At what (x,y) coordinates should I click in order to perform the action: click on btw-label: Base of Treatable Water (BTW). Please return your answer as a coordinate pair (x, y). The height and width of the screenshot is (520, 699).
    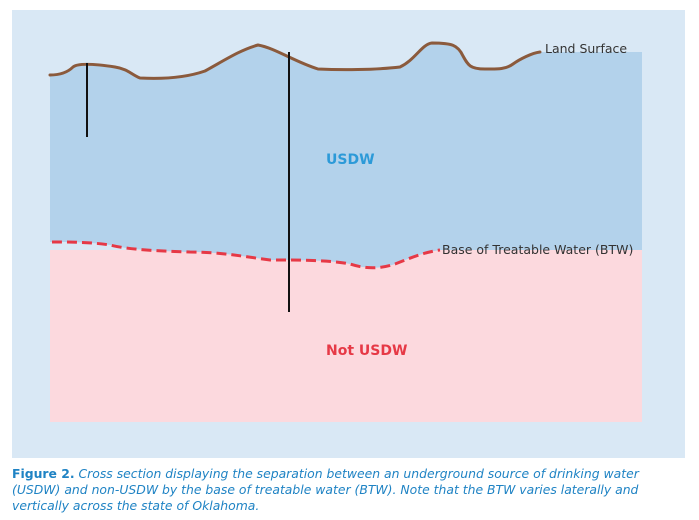
    Looking at the image, I should click on (538, 249).